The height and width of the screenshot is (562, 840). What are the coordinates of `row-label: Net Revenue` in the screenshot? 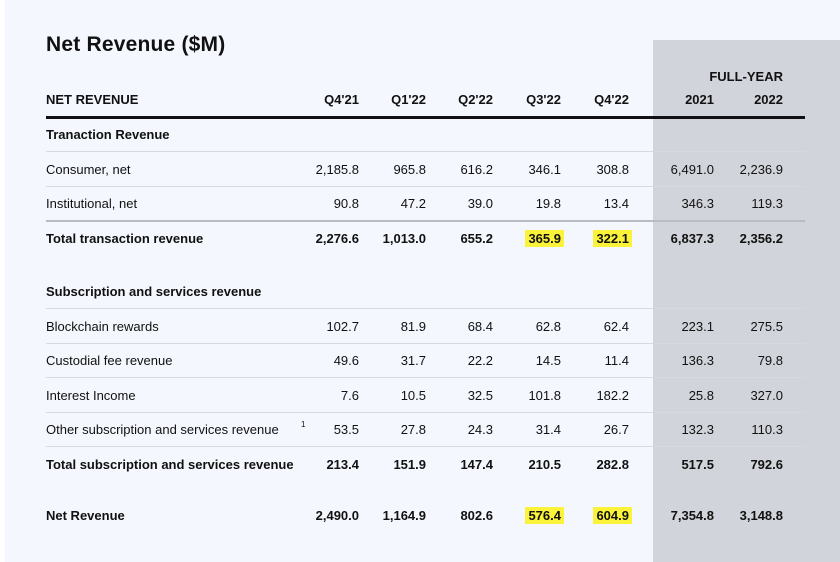 It's located at (85, 515).